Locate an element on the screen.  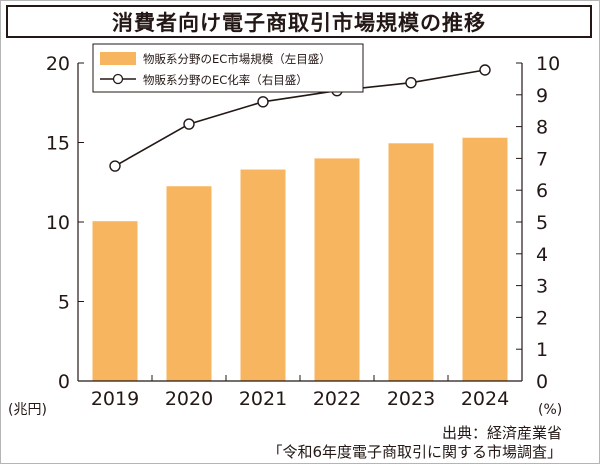
chart-title-box: 消費者向け電子商取引市場規模の推移 is located at coordinates (299, 21).